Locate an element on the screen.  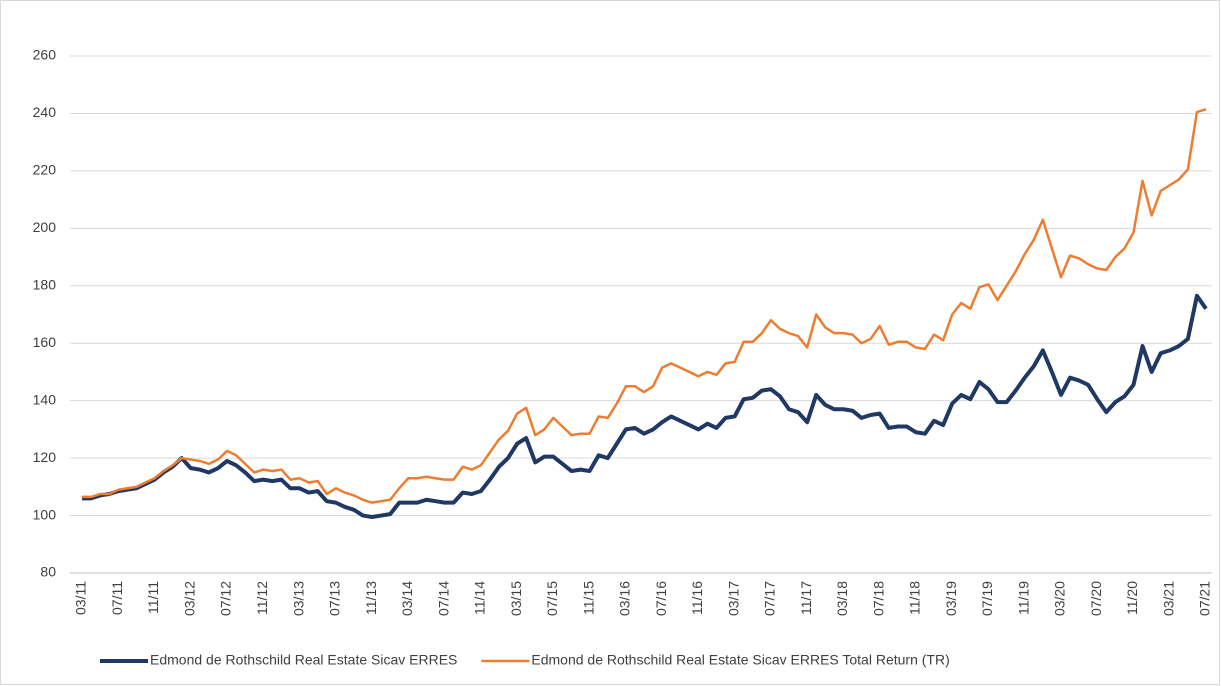
x-tick-label: 11/16 is located at coordinates (697, 598).